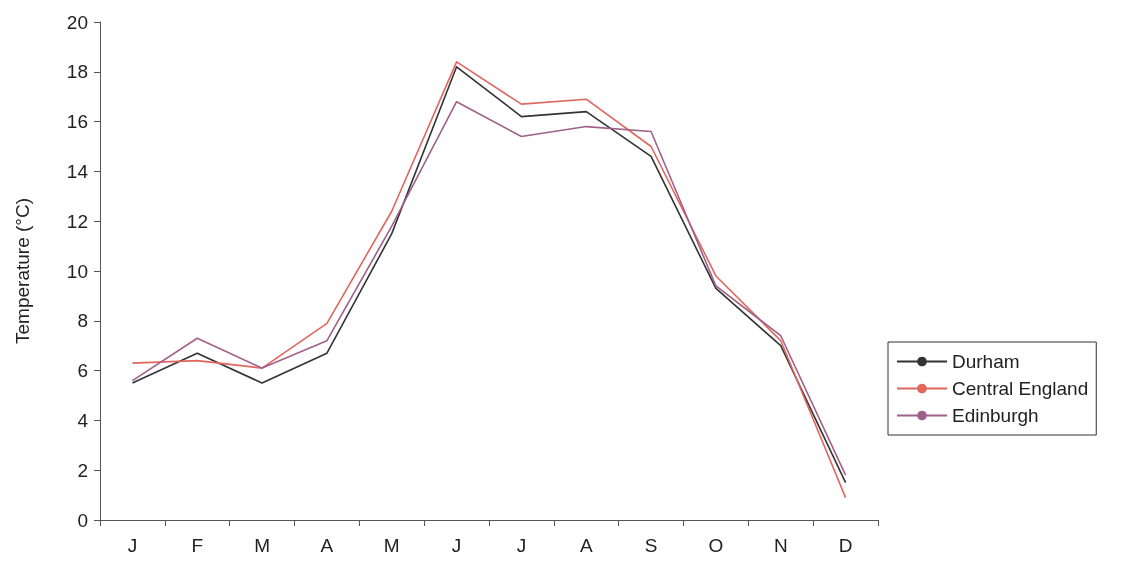 Image resolution: width=1133 pixels, height=566 pixels. What do you see at coordinates (83, 420) in the screenshot?
I see `y-tick-label: 4` at bounding box center [83, 420].